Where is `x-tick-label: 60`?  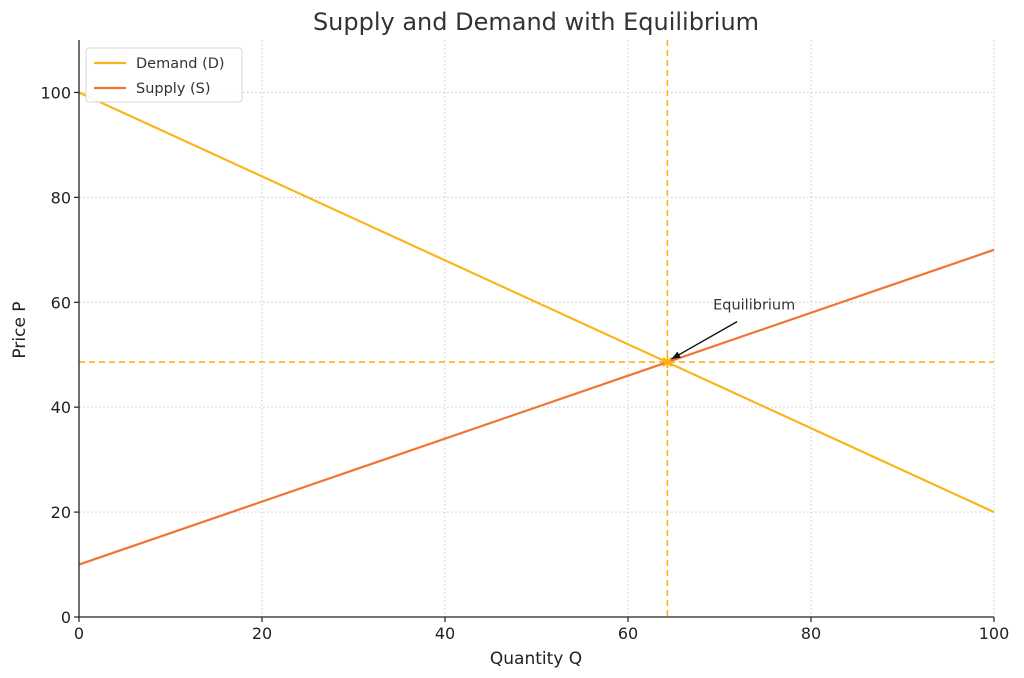
x-tick-label: 60 is located at coordinates (628, 633).